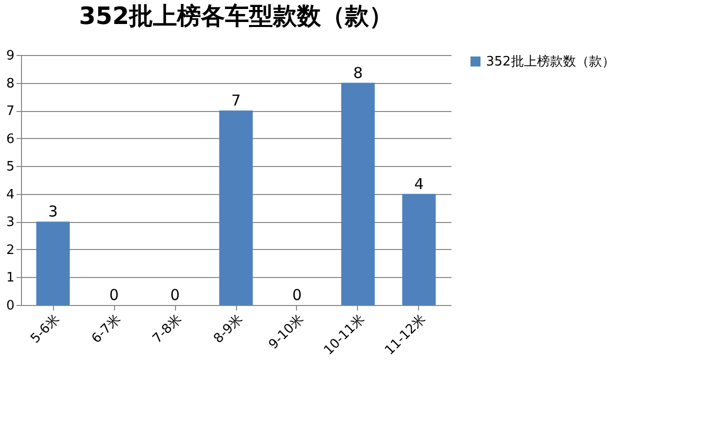  Describe the element at coordinates (419, 183) in the screenshot. I see `data-label: 4` at that location.